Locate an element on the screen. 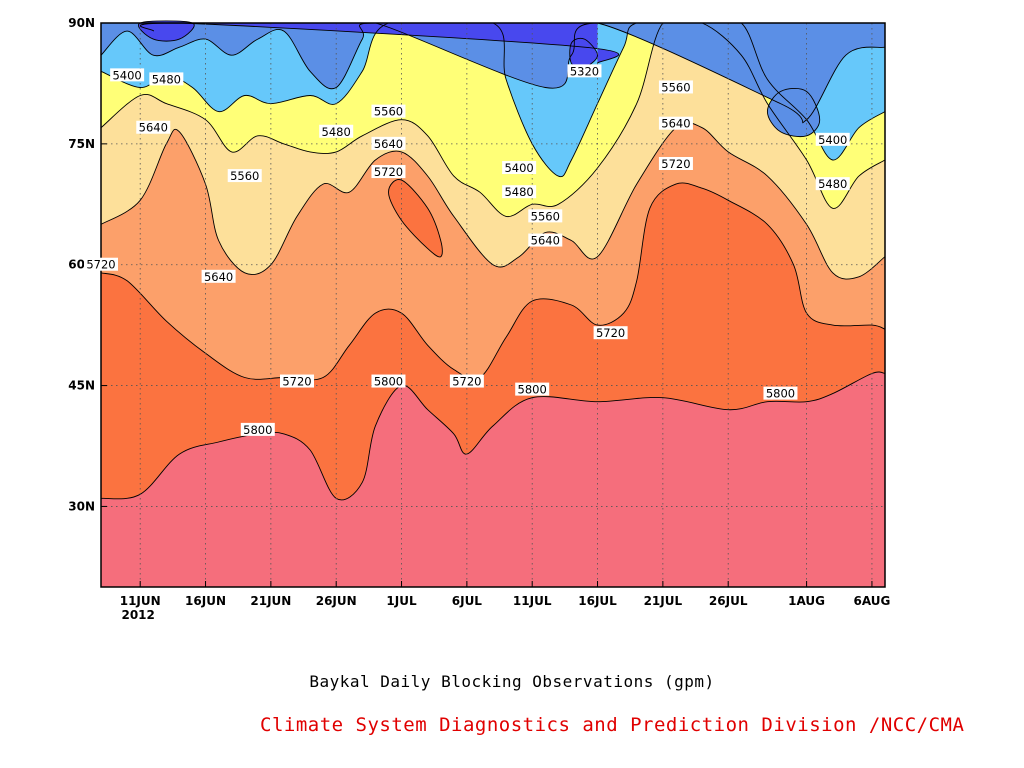  contour-label: 5320 is located at coordinates (584, 71).